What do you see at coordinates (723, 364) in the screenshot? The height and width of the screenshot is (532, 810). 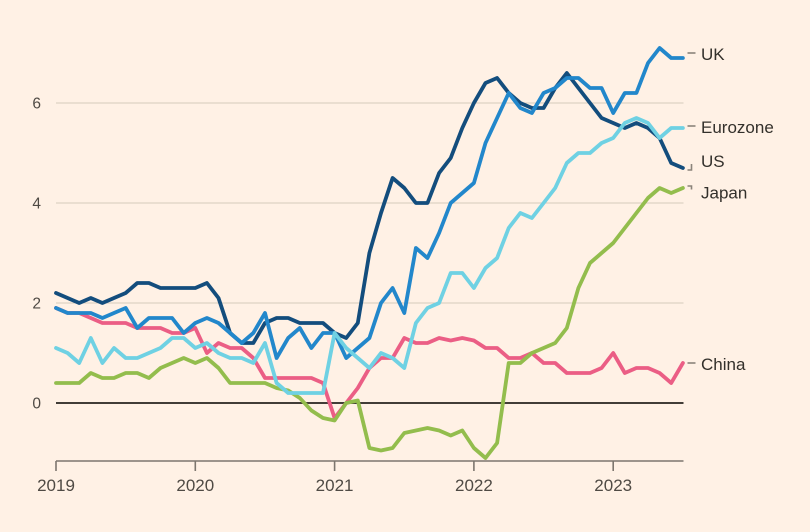 I see `series-label-china: China` at bounding box center [723, 364].